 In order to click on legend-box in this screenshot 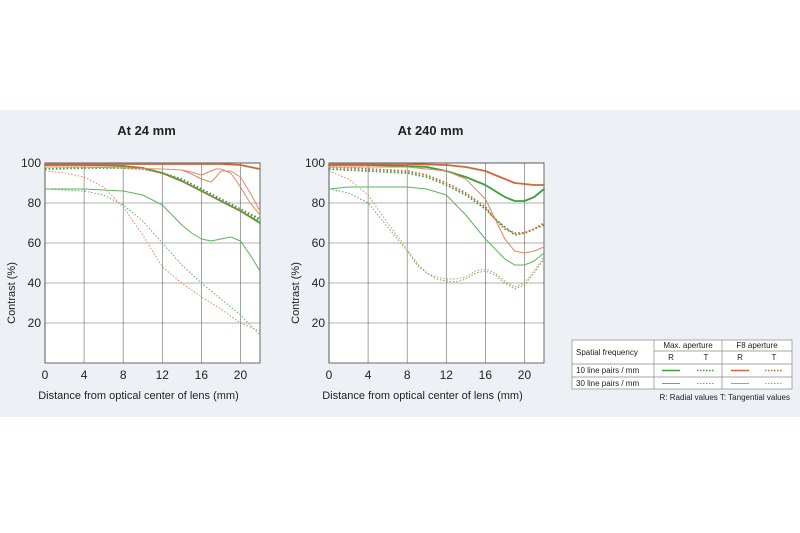, I will do `click(682, 364)`.